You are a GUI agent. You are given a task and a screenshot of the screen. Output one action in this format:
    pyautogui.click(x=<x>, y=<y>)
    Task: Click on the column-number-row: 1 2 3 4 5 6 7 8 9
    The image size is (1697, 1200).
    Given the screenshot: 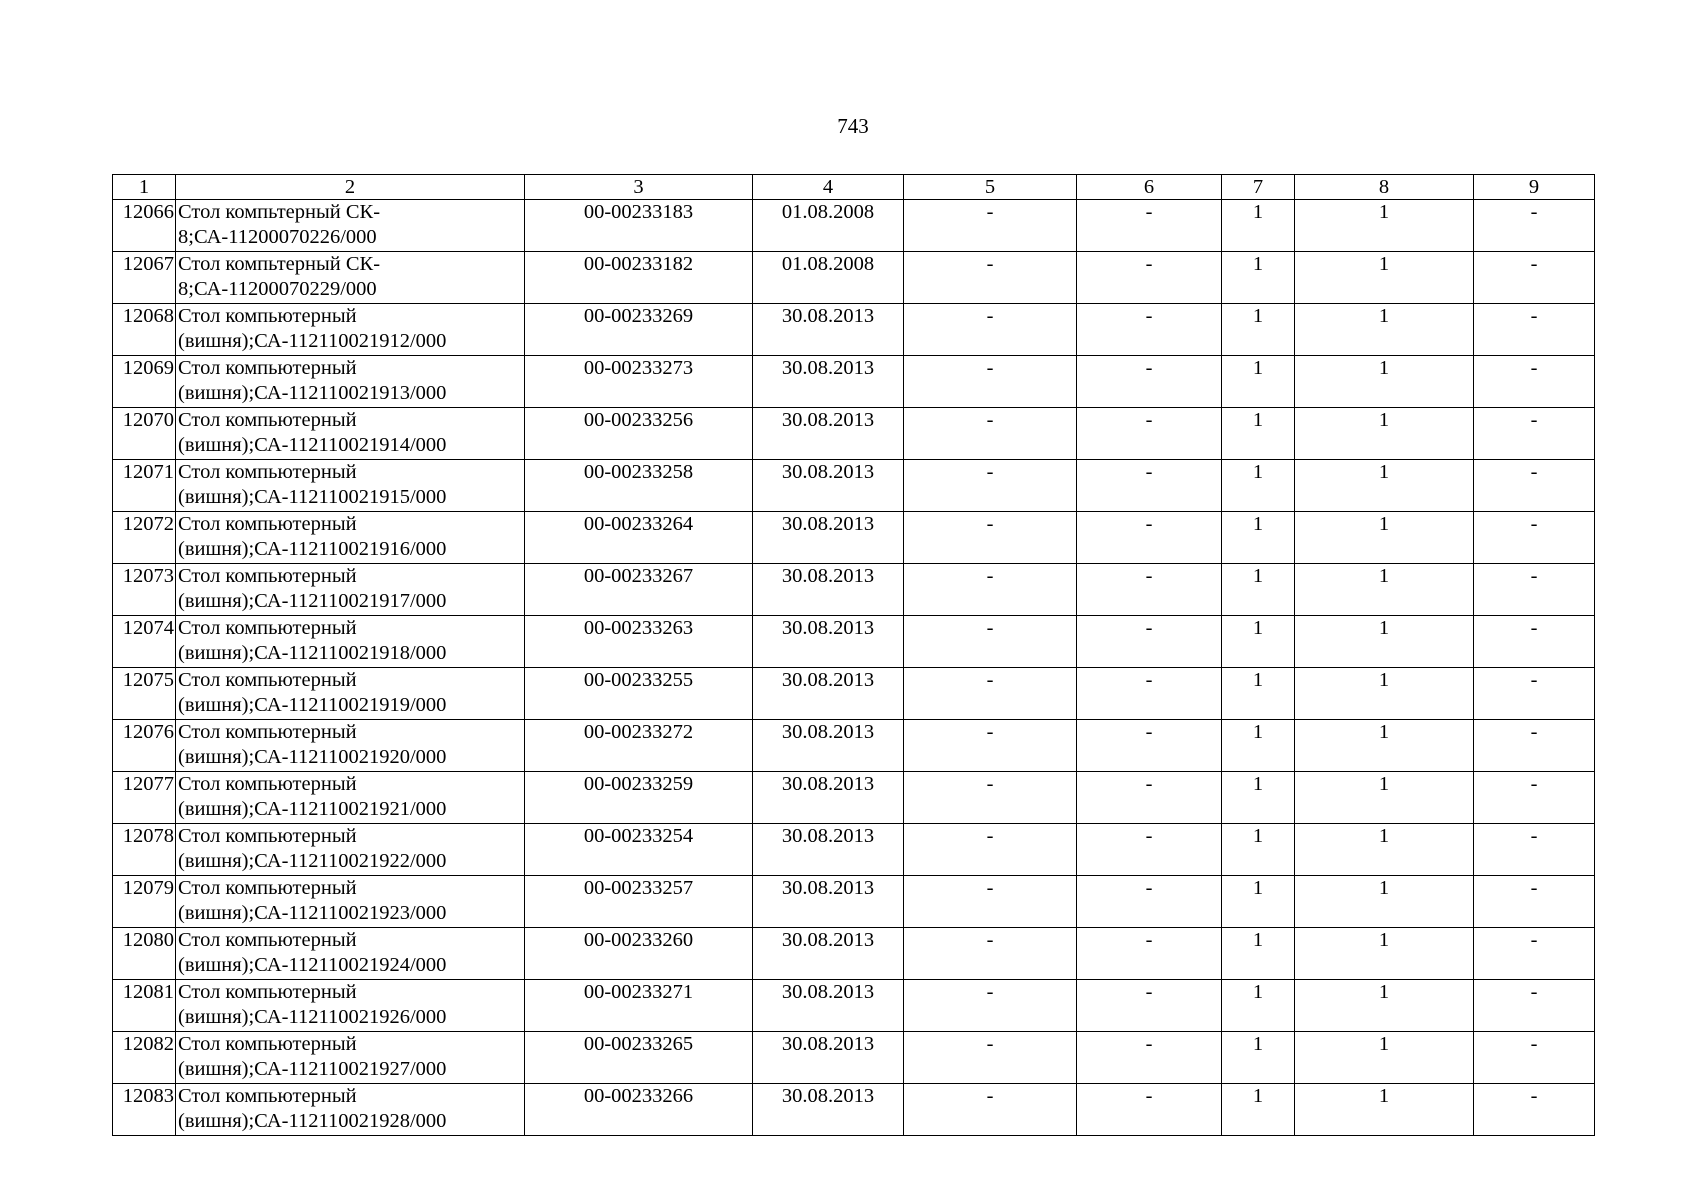 What is the action you would take?
    pyautogui.click(x=853, y=187)
    